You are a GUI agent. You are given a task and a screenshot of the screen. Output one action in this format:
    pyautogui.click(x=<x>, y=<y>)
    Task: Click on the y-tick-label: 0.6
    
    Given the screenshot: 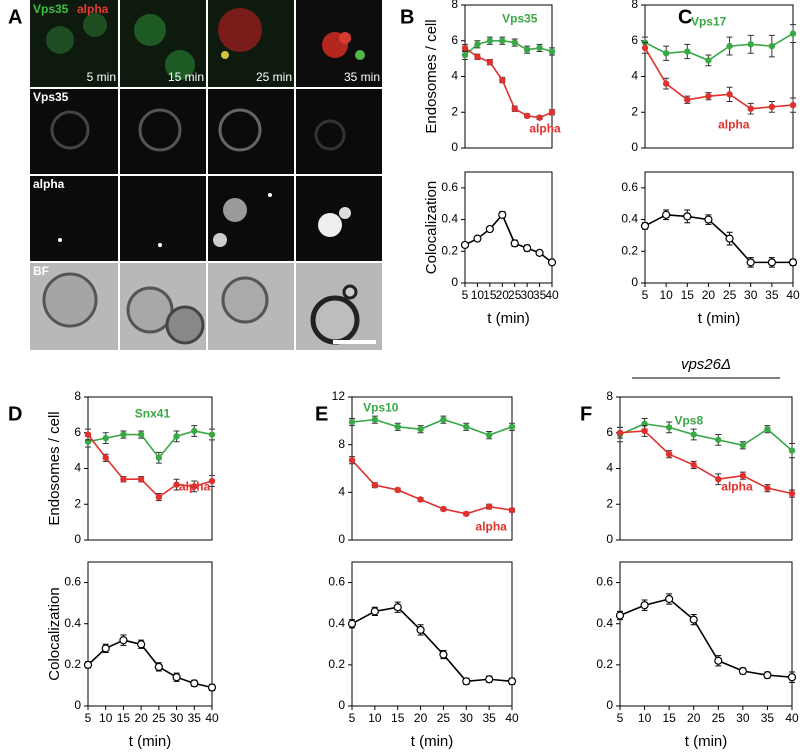 What is the action you would take?
    pyautogui.click(x=604, y=582)
    